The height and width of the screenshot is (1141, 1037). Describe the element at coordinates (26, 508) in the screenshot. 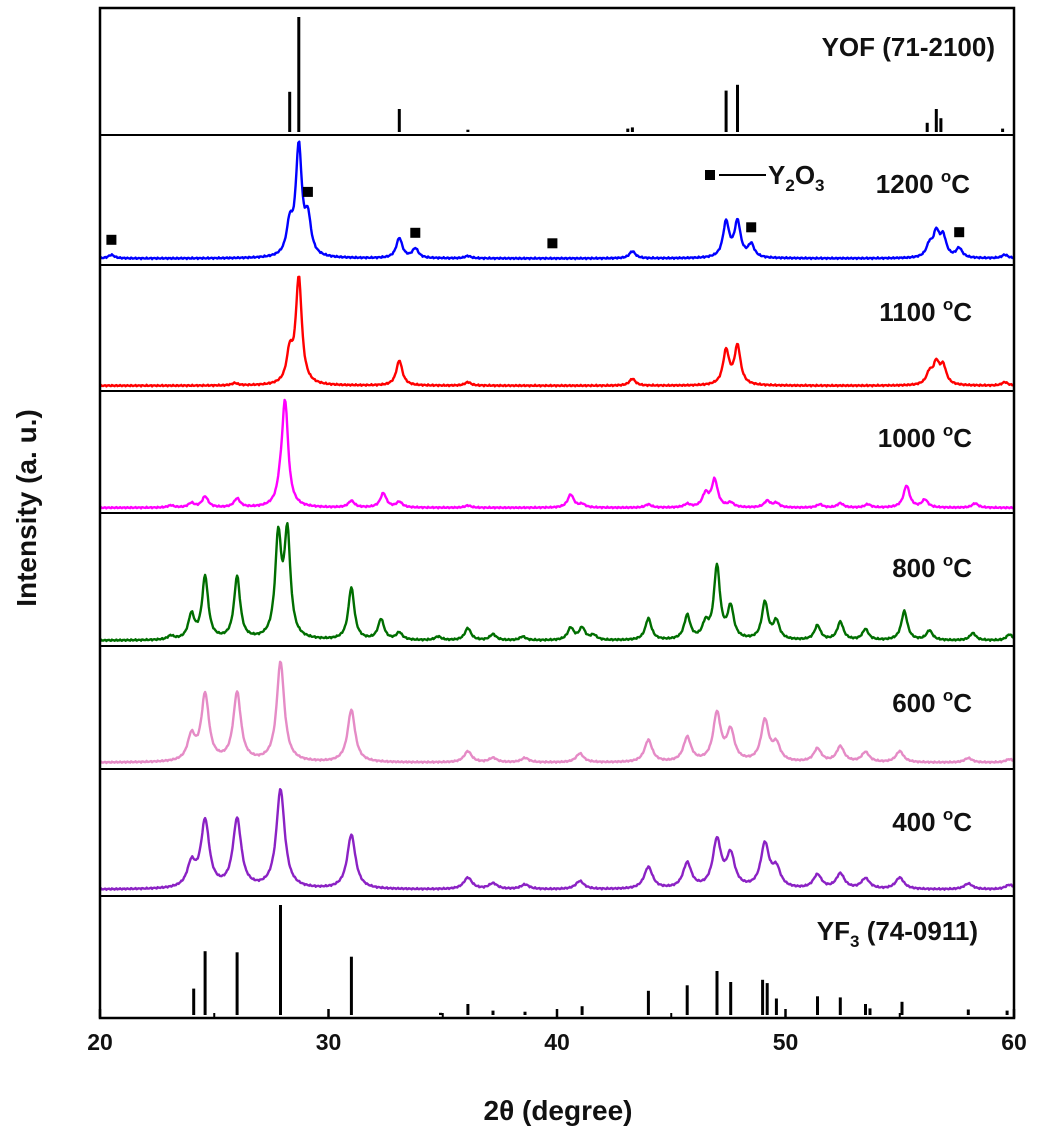

I see `y-axis-title: Intensity (a. u.)` at that location.